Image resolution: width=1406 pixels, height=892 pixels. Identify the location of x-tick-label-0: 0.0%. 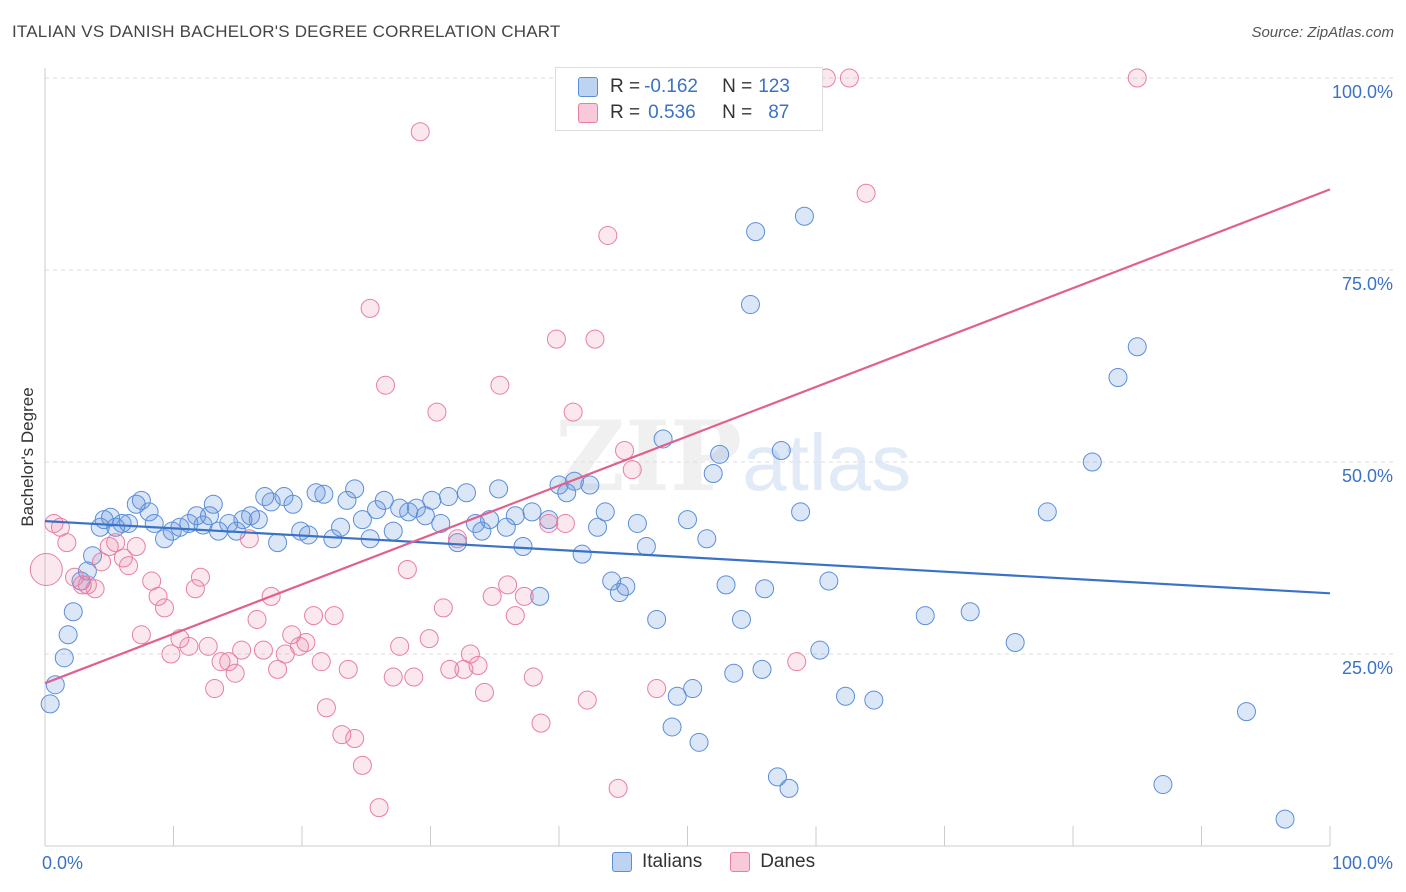
(62, 863).